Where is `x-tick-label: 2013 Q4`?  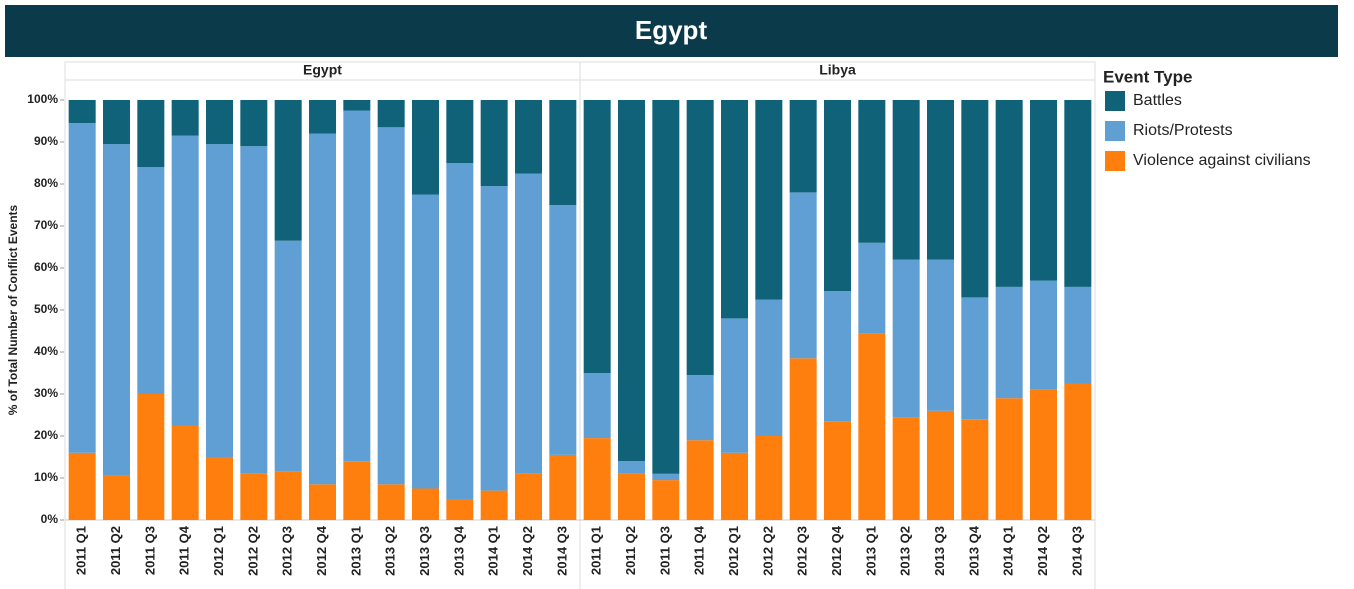
x-tick-label: 2013 Q4 is located at coordinates (973, 550).